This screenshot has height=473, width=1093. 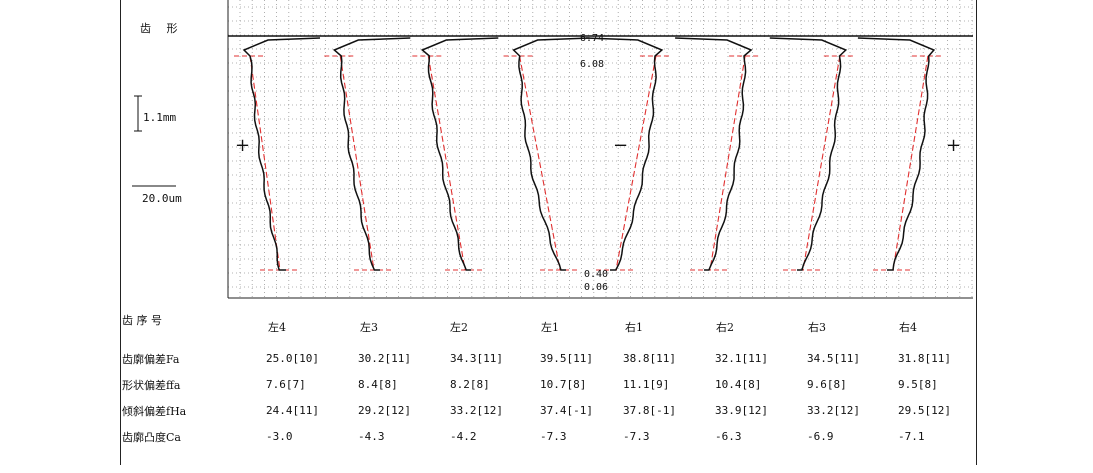 I want to click on table-cell: -6.3, so click(x=728, y=436).